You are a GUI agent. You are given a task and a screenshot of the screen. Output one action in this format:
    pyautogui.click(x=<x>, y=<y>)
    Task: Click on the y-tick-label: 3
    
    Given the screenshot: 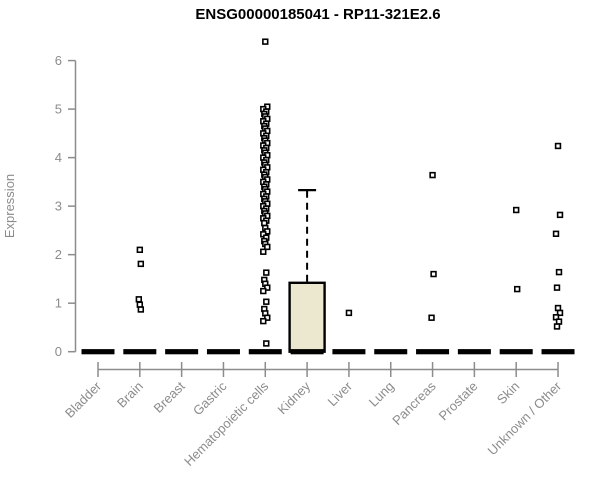 What is the action you would take?
    pyautogui.click(x=58, y=206)
    